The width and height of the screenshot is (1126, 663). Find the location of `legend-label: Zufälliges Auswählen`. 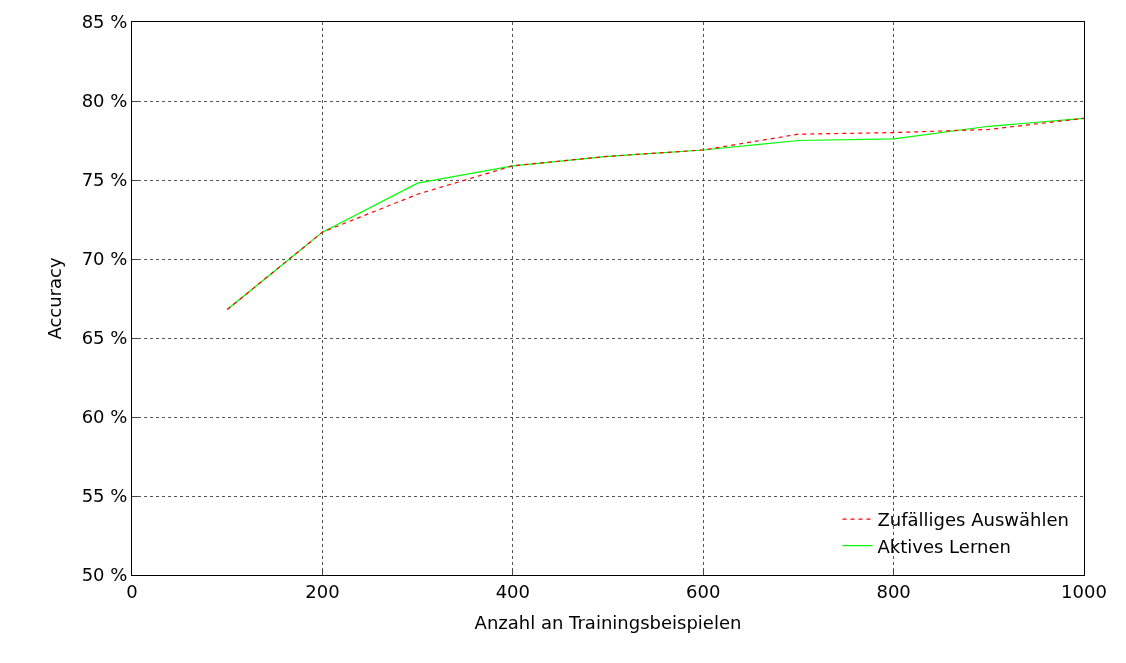

legend-label: Zufälliges Auswählen is located at coordinates (973, 520).